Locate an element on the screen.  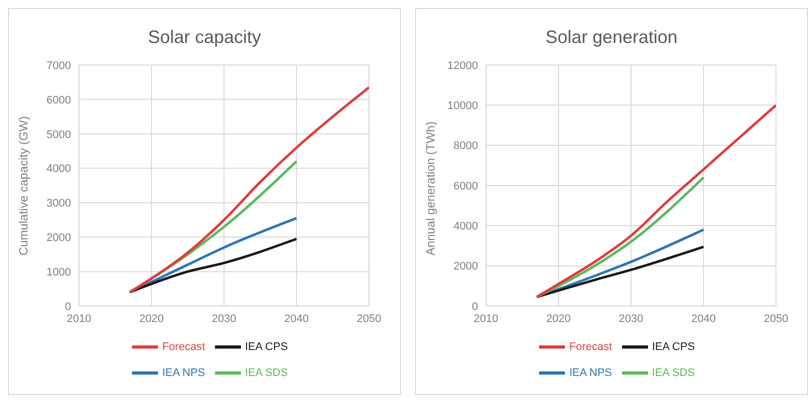
y-tick-label: 8000 is located at coordinates (466, 146).